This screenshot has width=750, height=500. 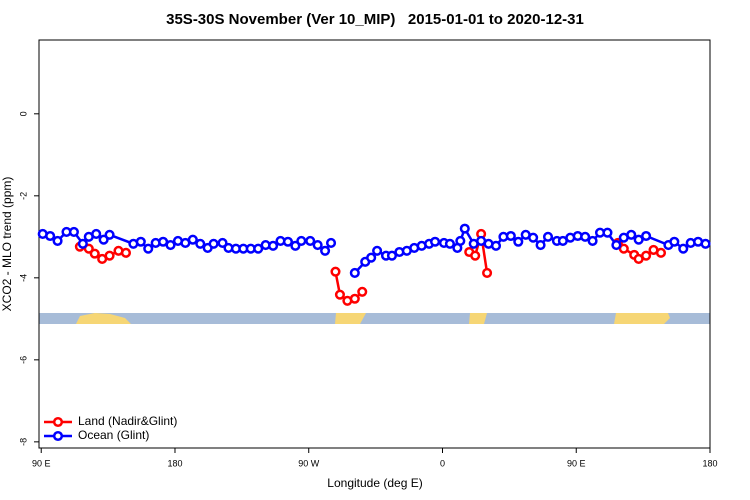 What do you see at coordinates (23, 113) in the screenshot?
I see `y-tick-label: 0` at bounding box center [23, 113].